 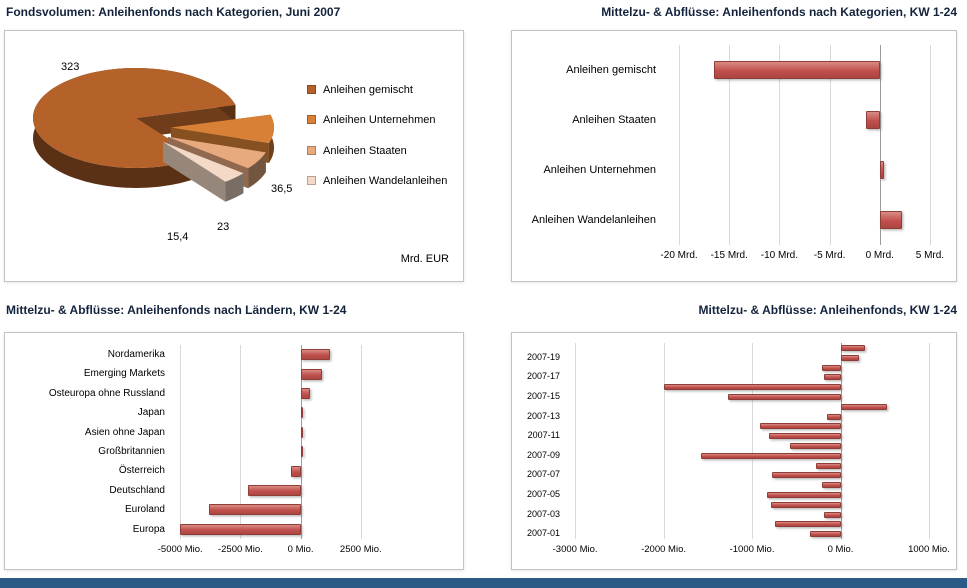 I want to click on axis-tick-label: -10 Mrd., so click(x=779, y=255).